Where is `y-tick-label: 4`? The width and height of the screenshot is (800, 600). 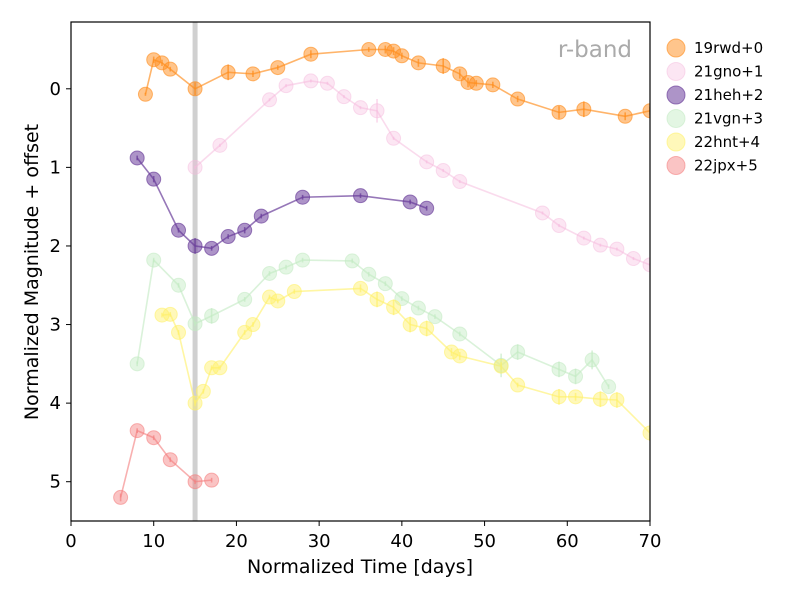 y-tick-label: 4 is located at coordinates (55, 403).